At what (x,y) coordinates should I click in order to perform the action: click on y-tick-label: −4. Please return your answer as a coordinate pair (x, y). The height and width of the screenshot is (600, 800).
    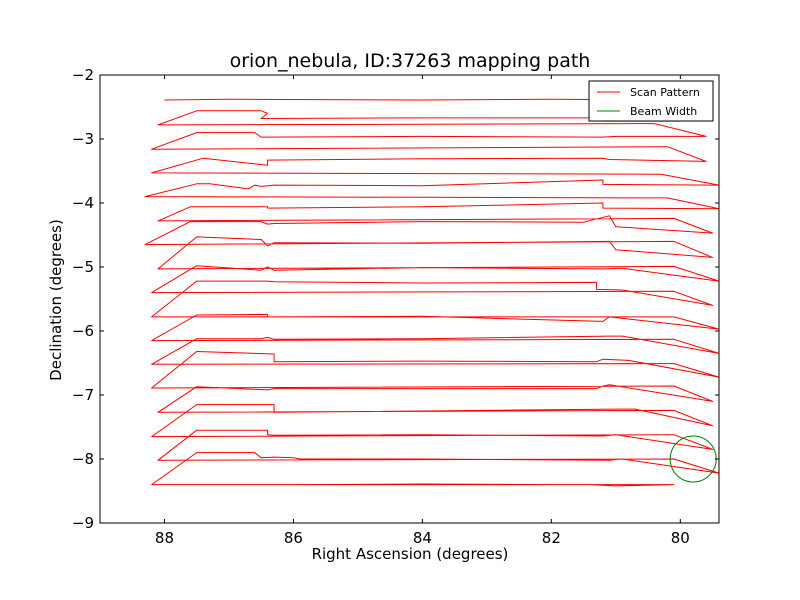
    Looking at the image, I should click on (83, 203).